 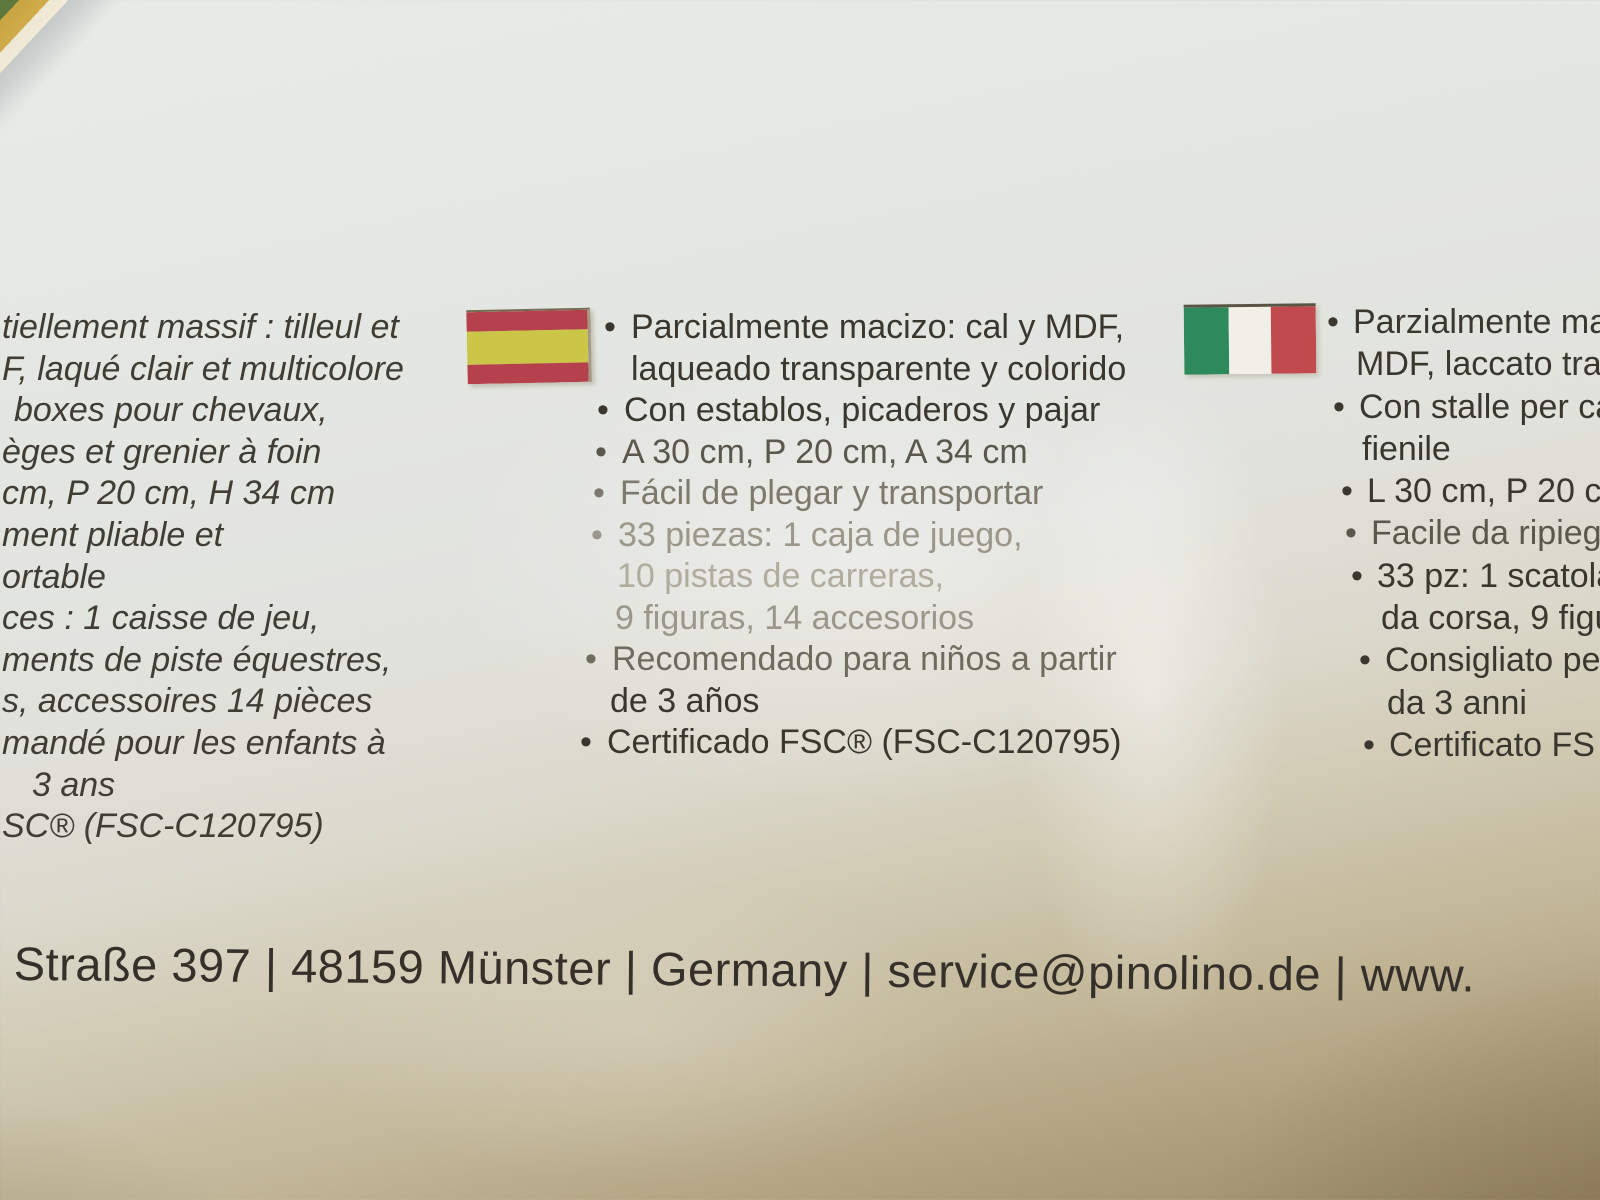 What do you see at coordinates (194, 742) in the screenshot?
I see `spec-line: mandé pour les enfants à` at bounding box center [194, 742].